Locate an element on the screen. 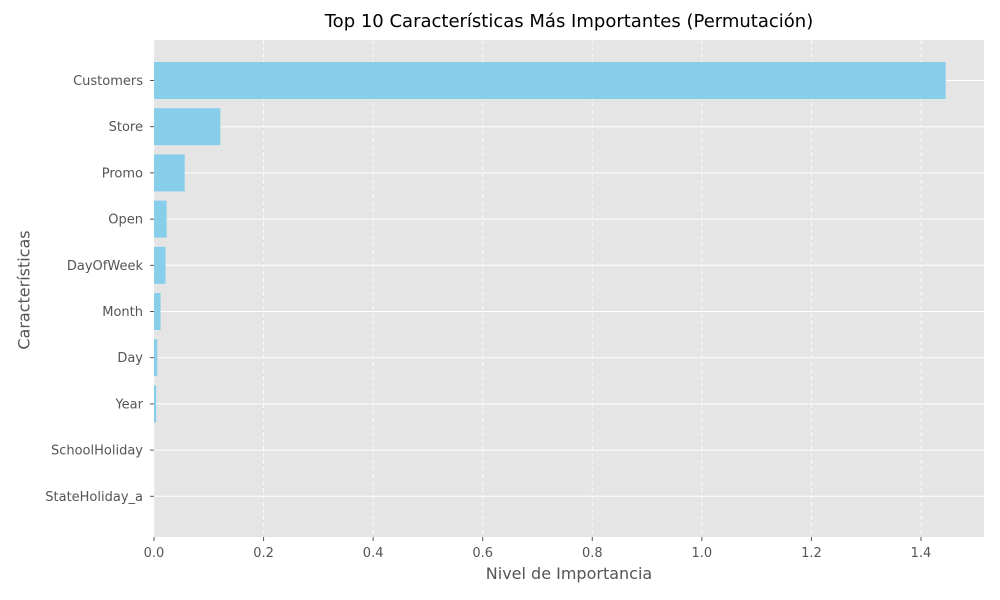 The width and height of the screenshot is (1000, 600). y-tick-label: DayOfWeek is located at coordinates (105, 266).